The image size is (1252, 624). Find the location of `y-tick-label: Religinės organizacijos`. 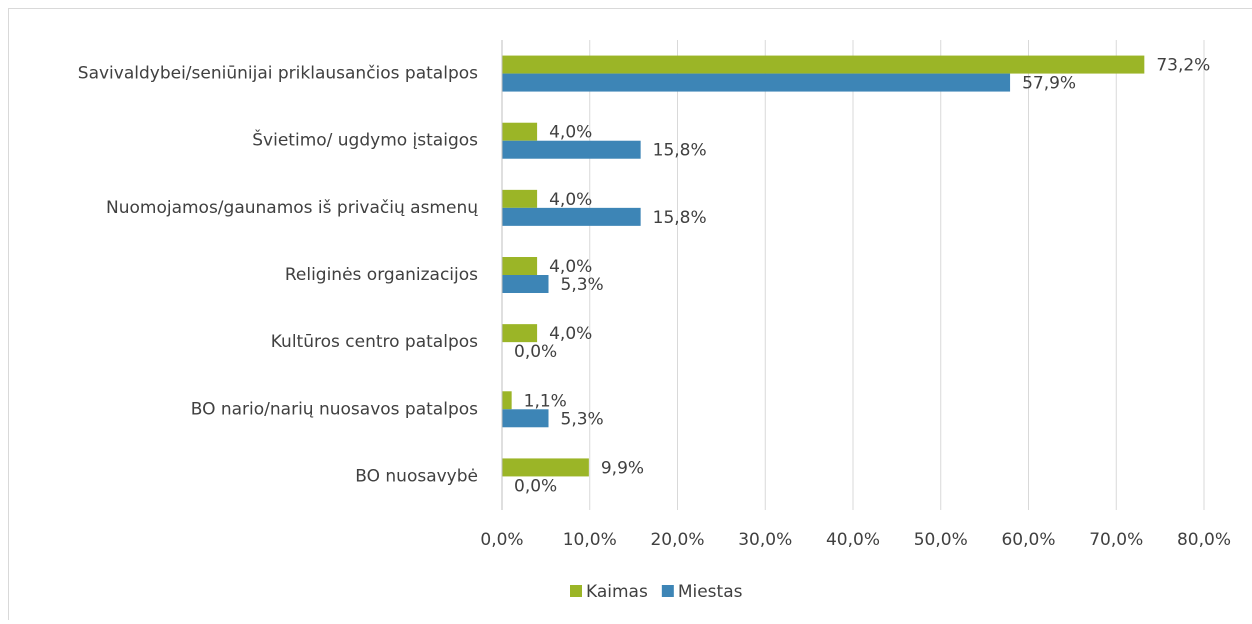

y-tick-label: Religinės organizacijos is located at coordinates (381, 275).